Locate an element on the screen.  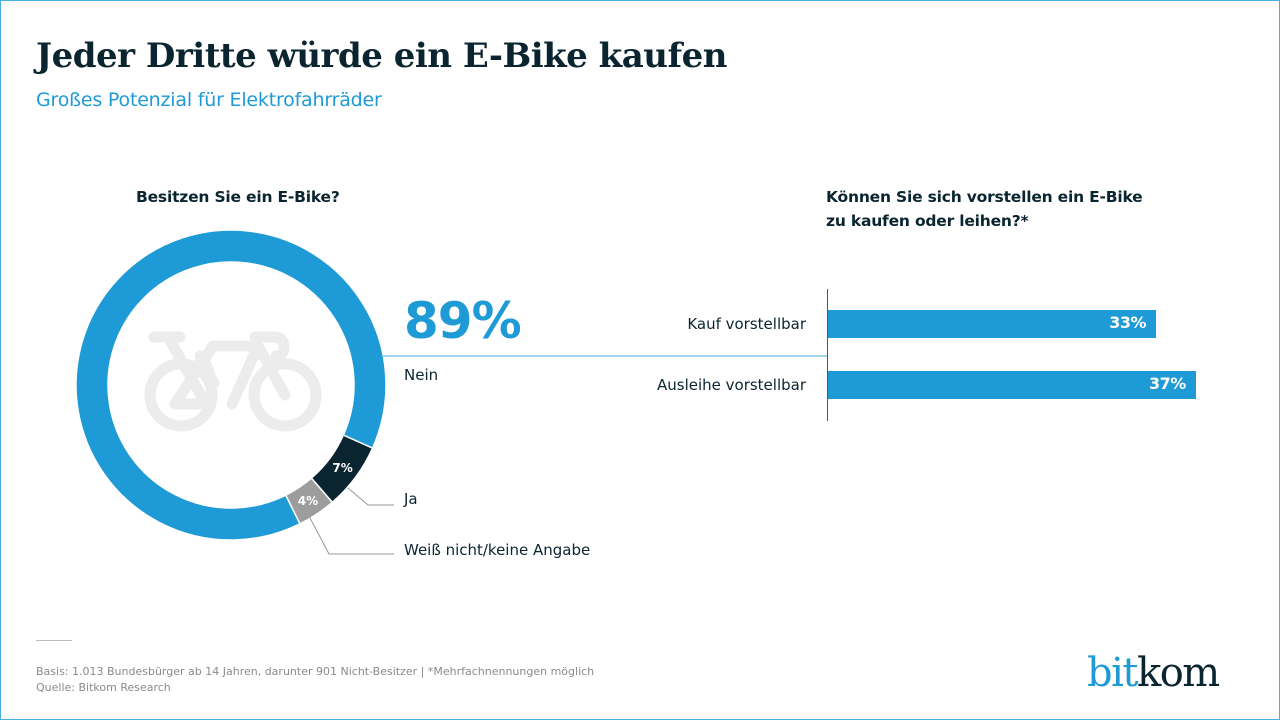
bar-chart-title-line-1: Können Sie sich vorstellen ein E-Bike is located at coordinates (984, 197).